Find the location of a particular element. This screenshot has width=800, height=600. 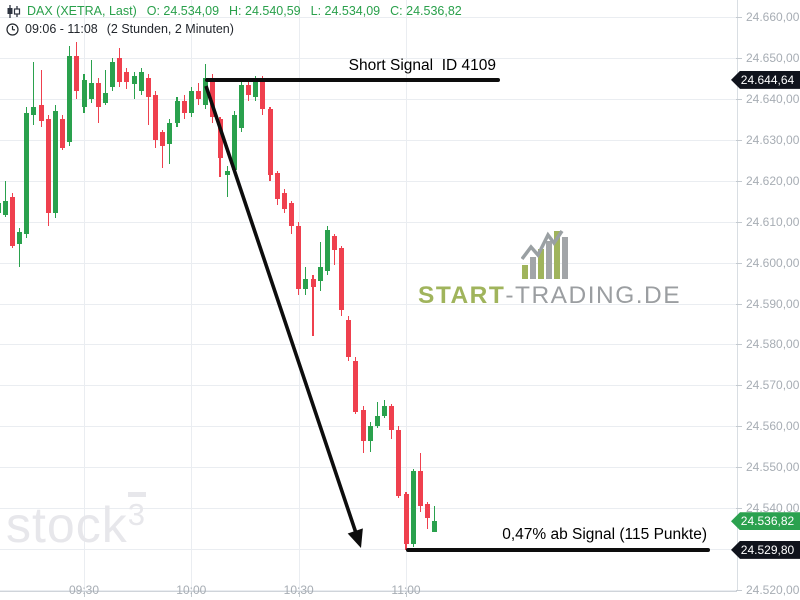

candle-10:46 is located at coordinates (356, 386).